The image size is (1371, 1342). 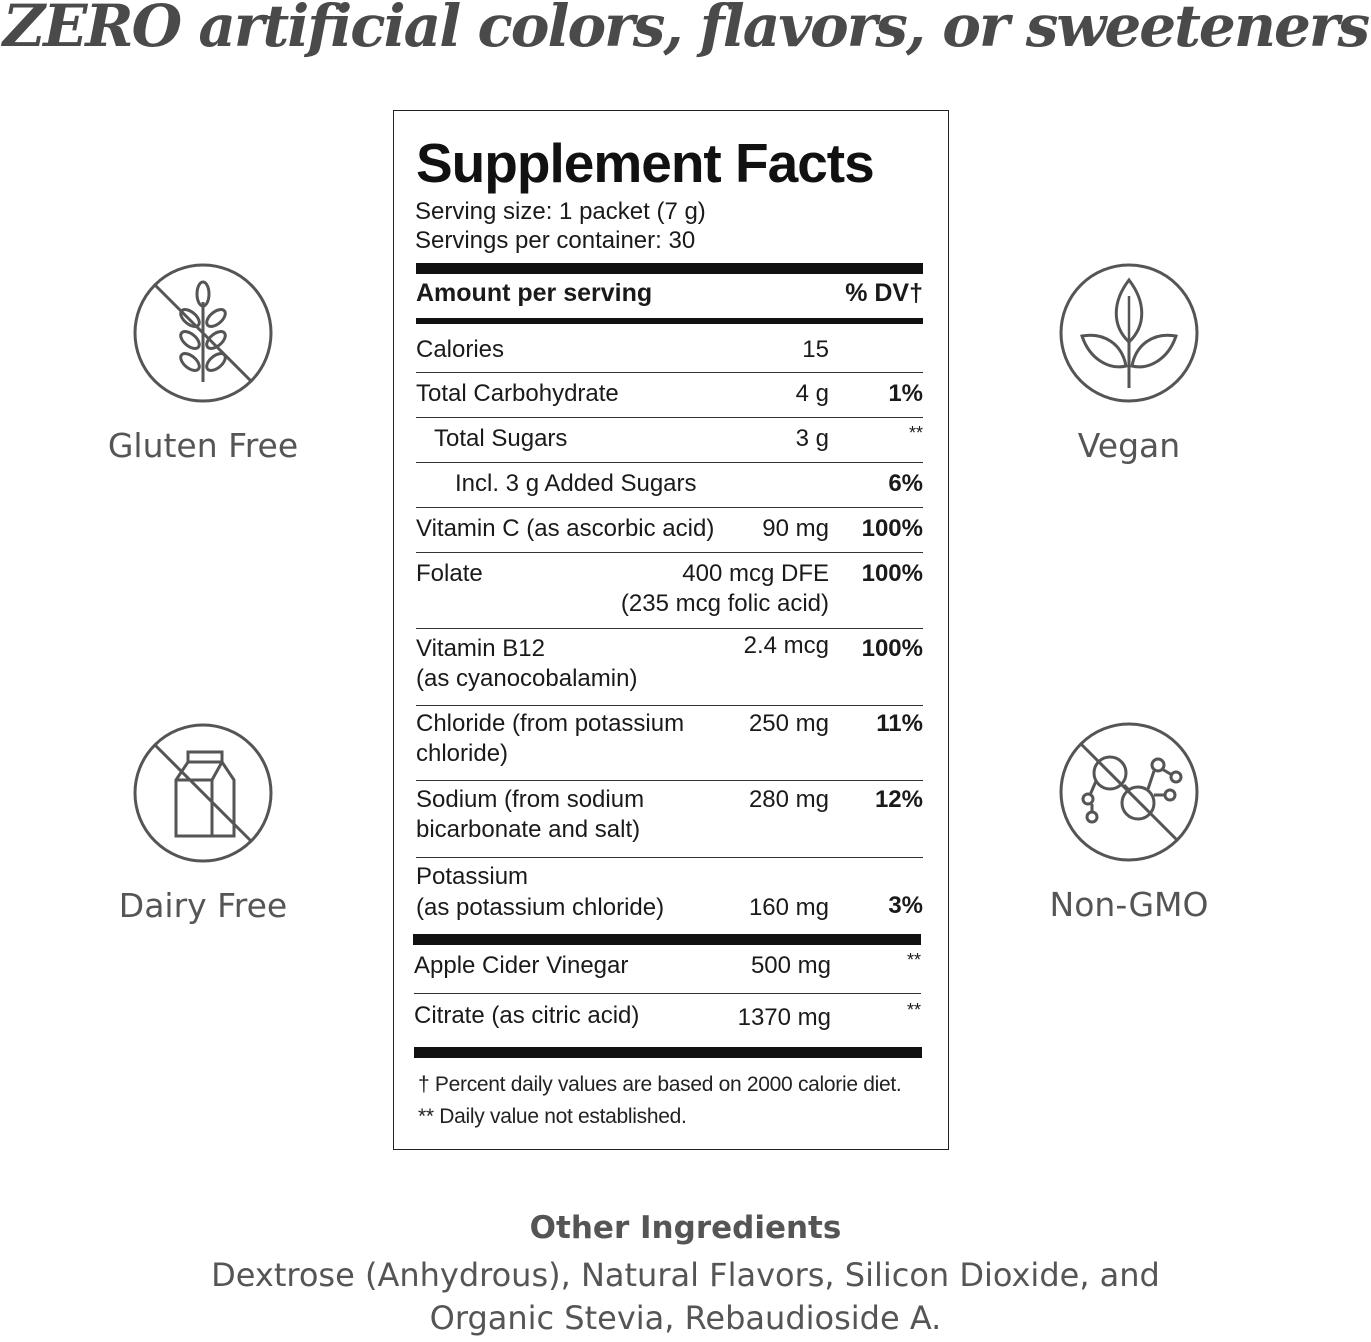 I want to click on nutrient-name: Total Sugars, so click(x=501, y=438).